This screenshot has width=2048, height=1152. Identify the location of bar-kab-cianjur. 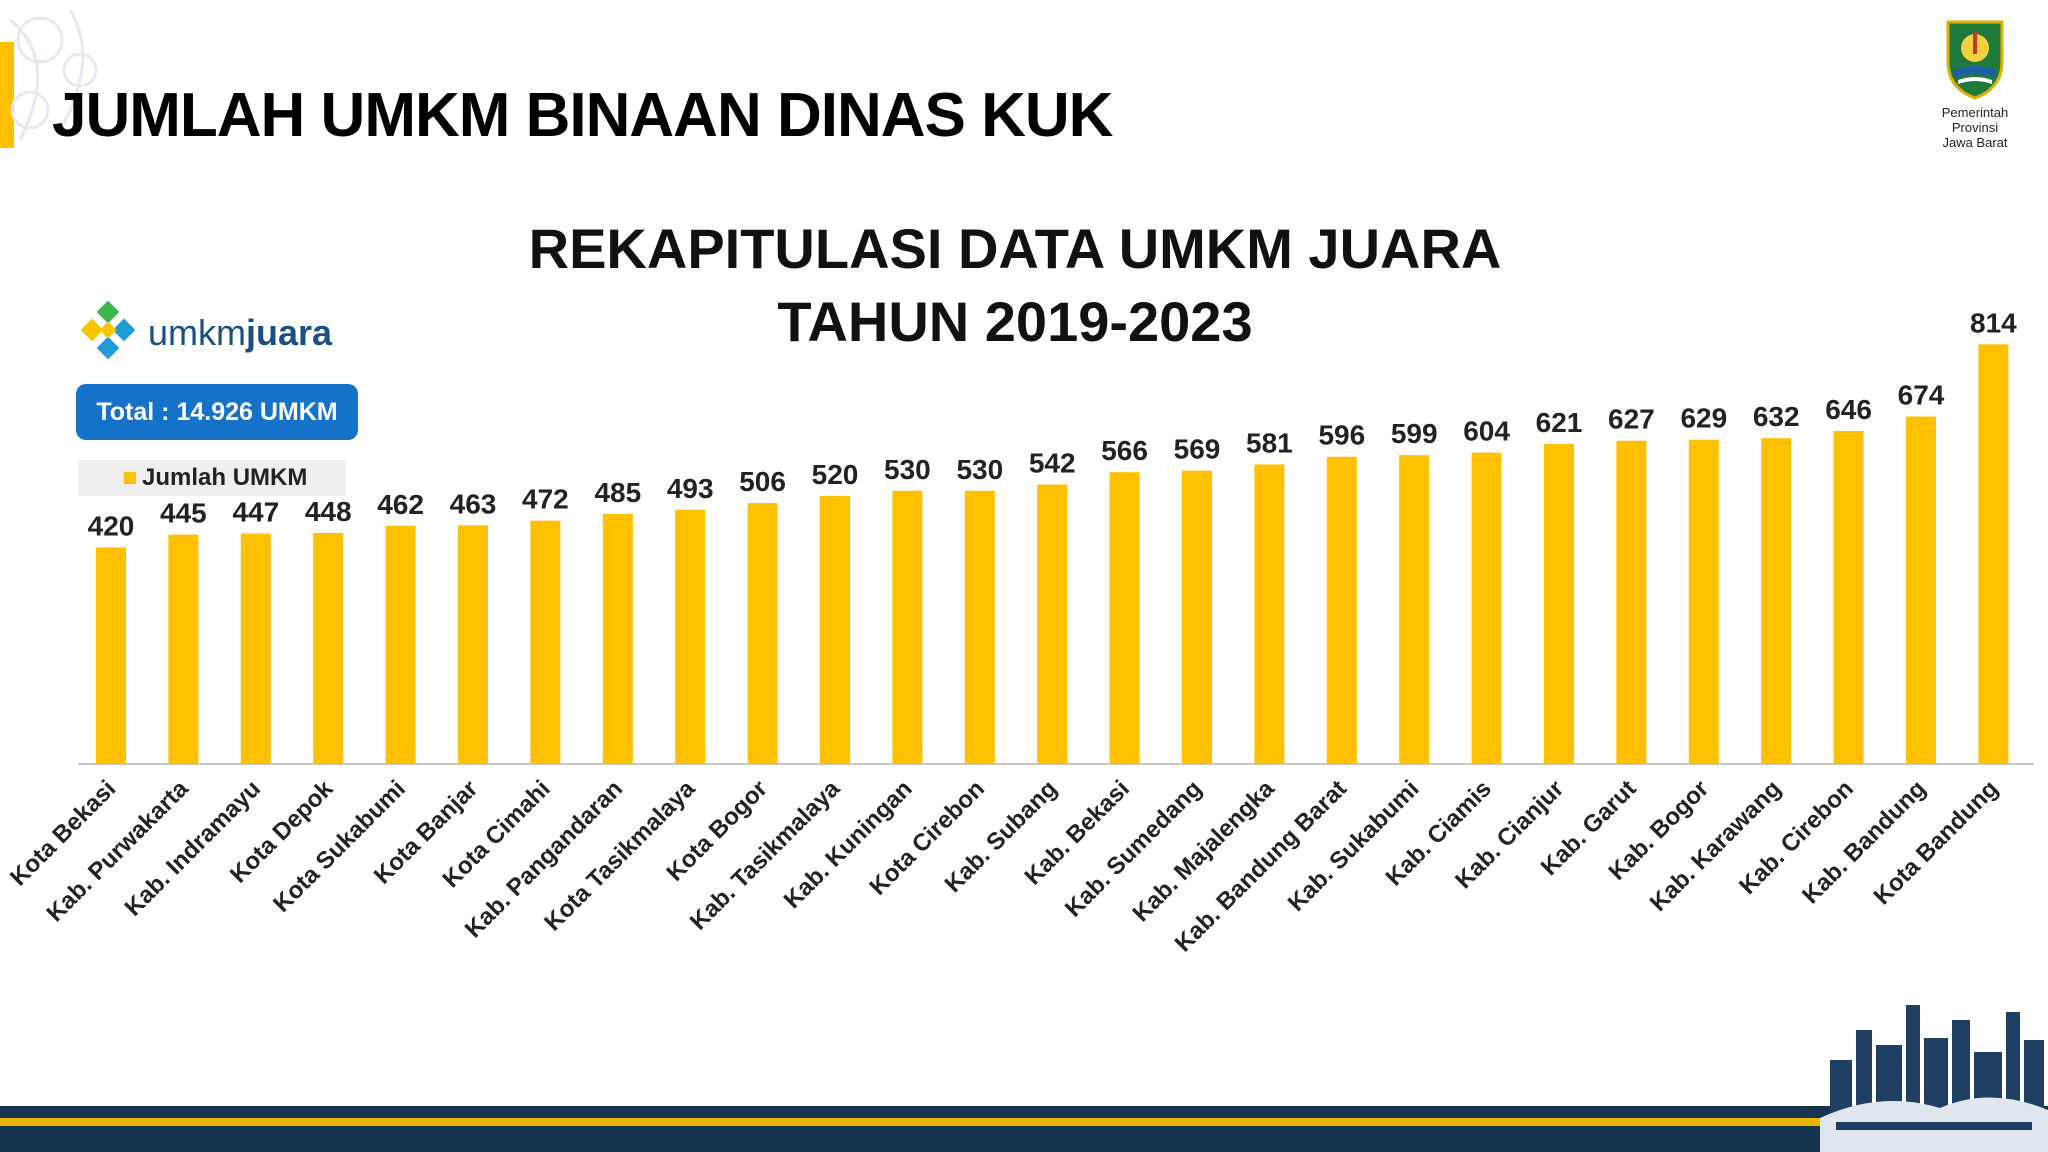
(1559, 603).